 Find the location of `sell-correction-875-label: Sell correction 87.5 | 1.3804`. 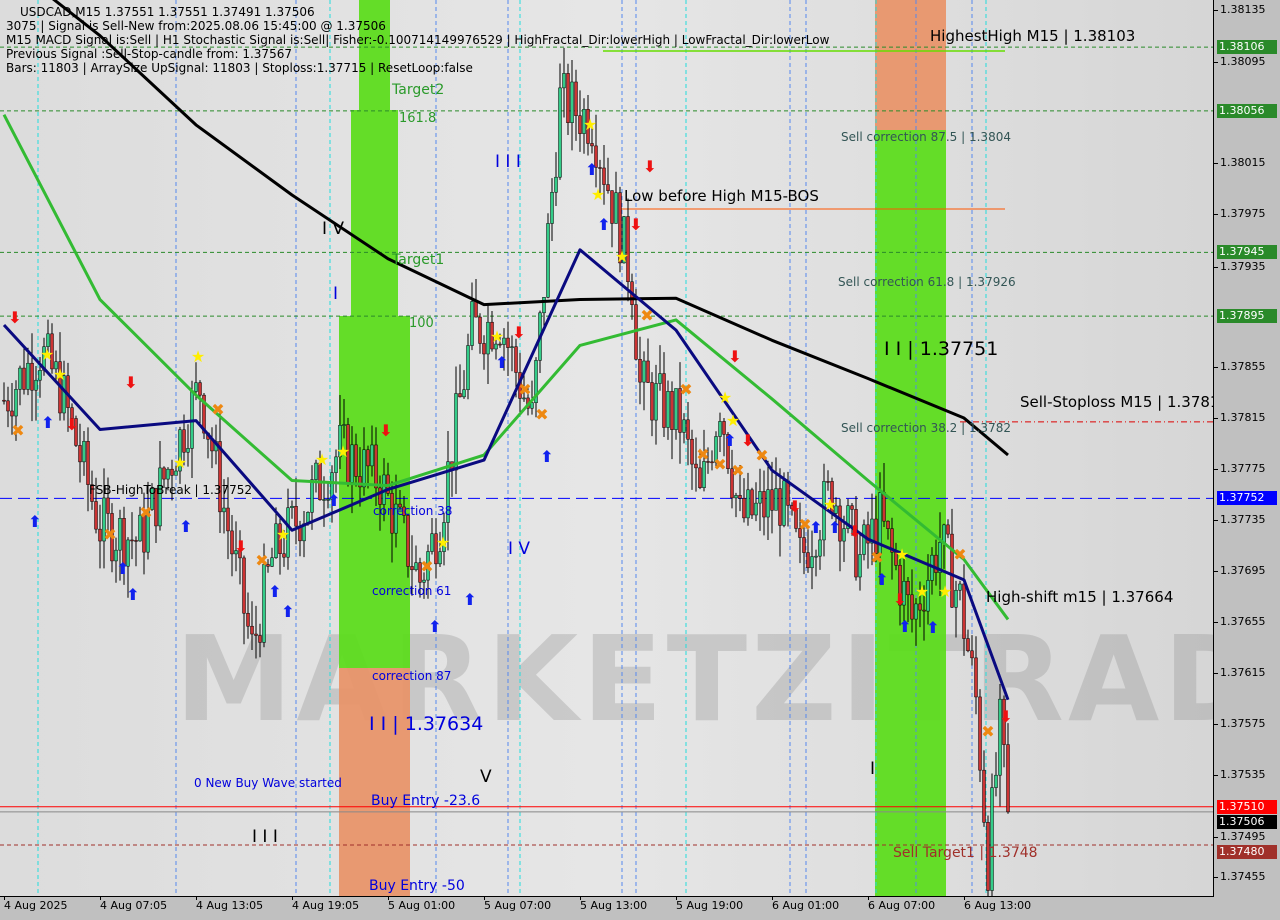

sell-correction-875-label: Sell correction 87.5 | 1.3804 is located at coordinates (926, 137).